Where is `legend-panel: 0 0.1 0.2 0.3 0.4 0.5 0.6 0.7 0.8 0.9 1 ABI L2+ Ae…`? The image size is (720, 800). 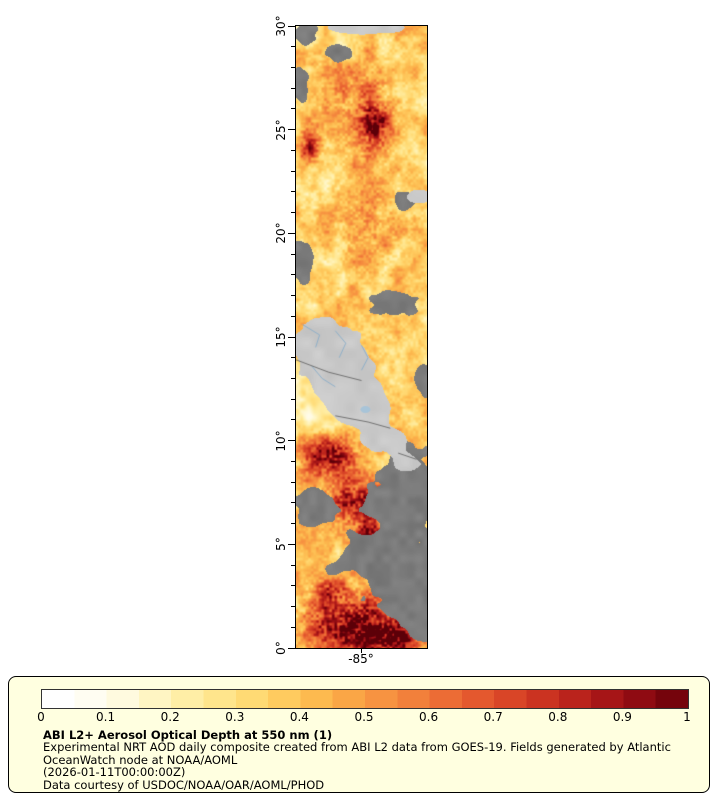
legend-panel: 0 0.1 0.2 0.3 0.4 0.5 0.6 0.7 0.8 0.9 1 ABI L2+ Ae… is located at coordinates (359, 734).